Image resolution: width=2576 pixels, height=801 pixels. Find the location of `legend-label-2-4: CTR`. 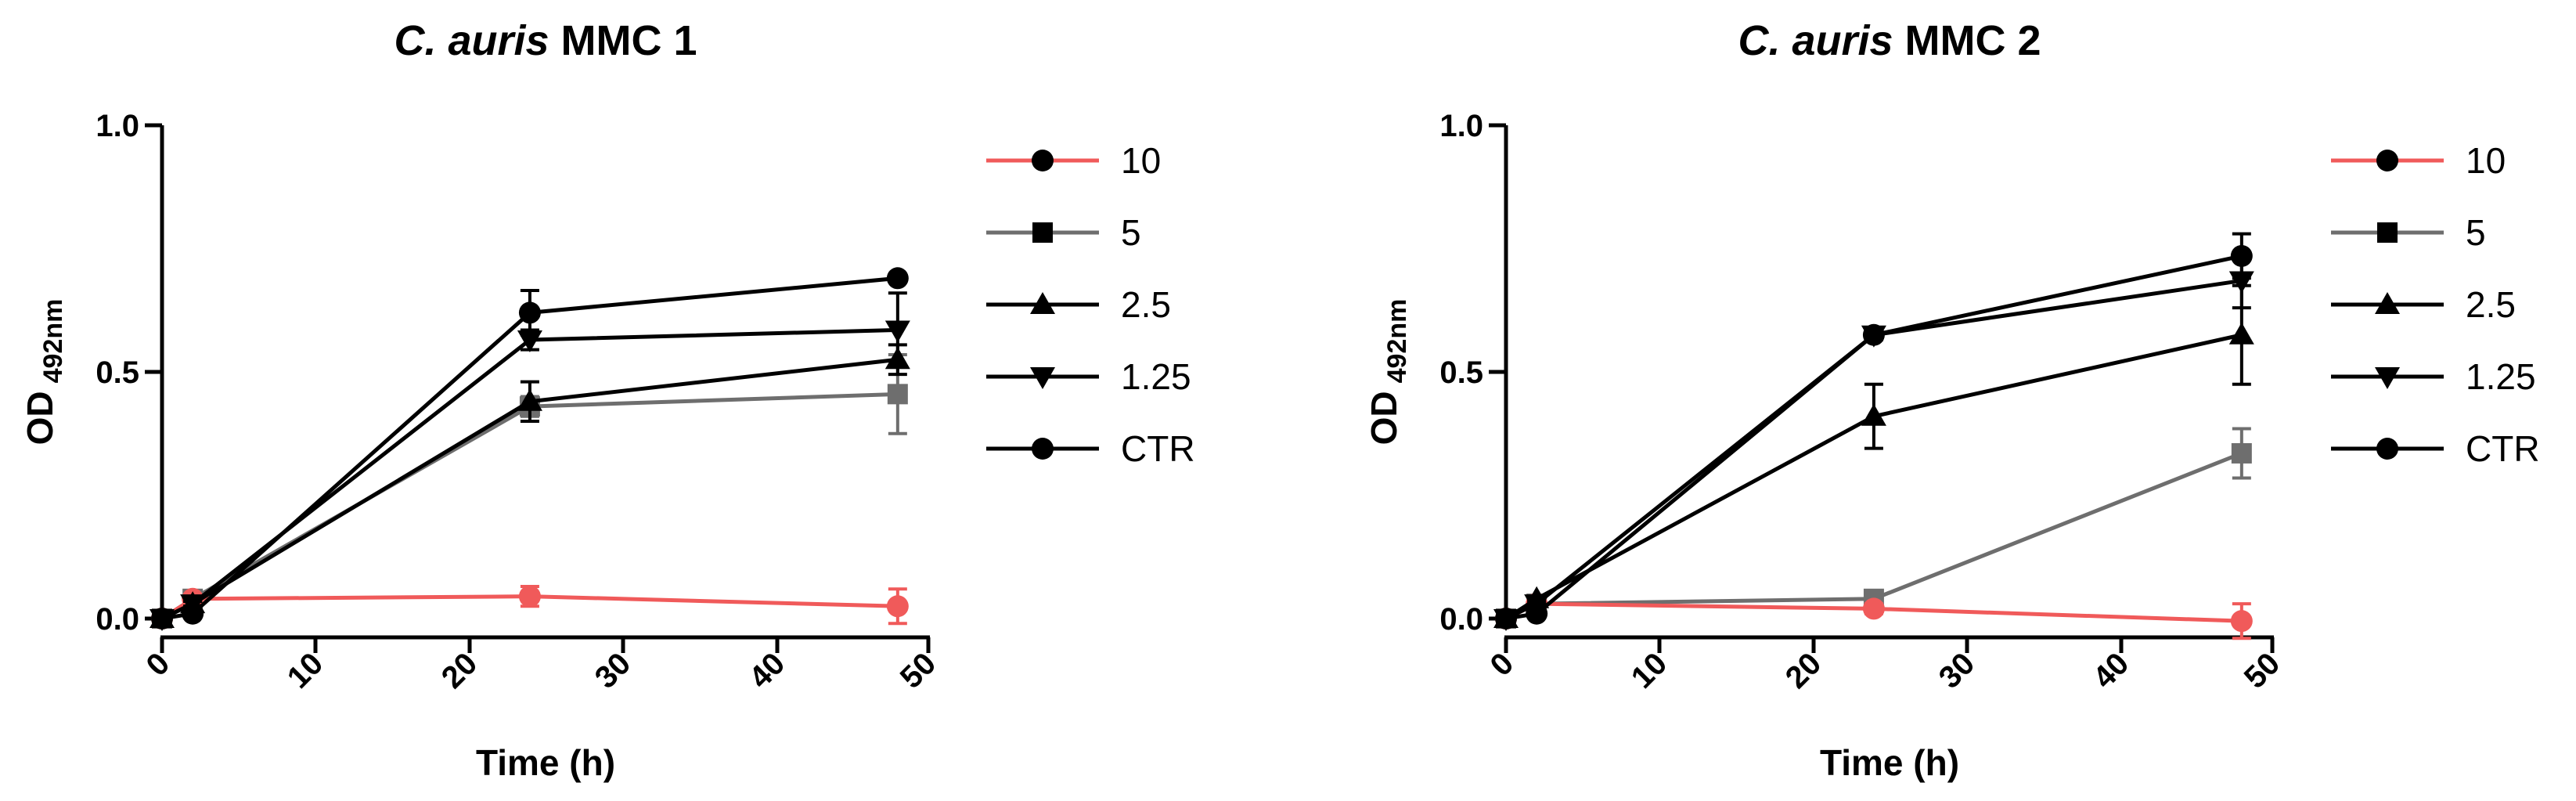

legend-label-2-4: CTR is located at coordinates (2503, 448).